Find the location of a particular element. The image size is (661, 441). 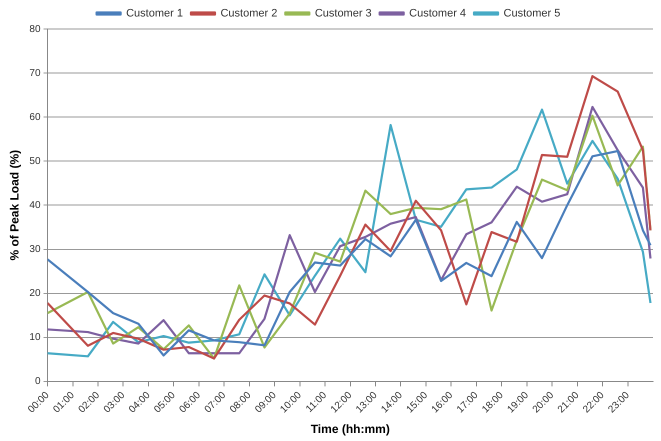

y-tick-label: 50 is located at coordinates (35, 161).